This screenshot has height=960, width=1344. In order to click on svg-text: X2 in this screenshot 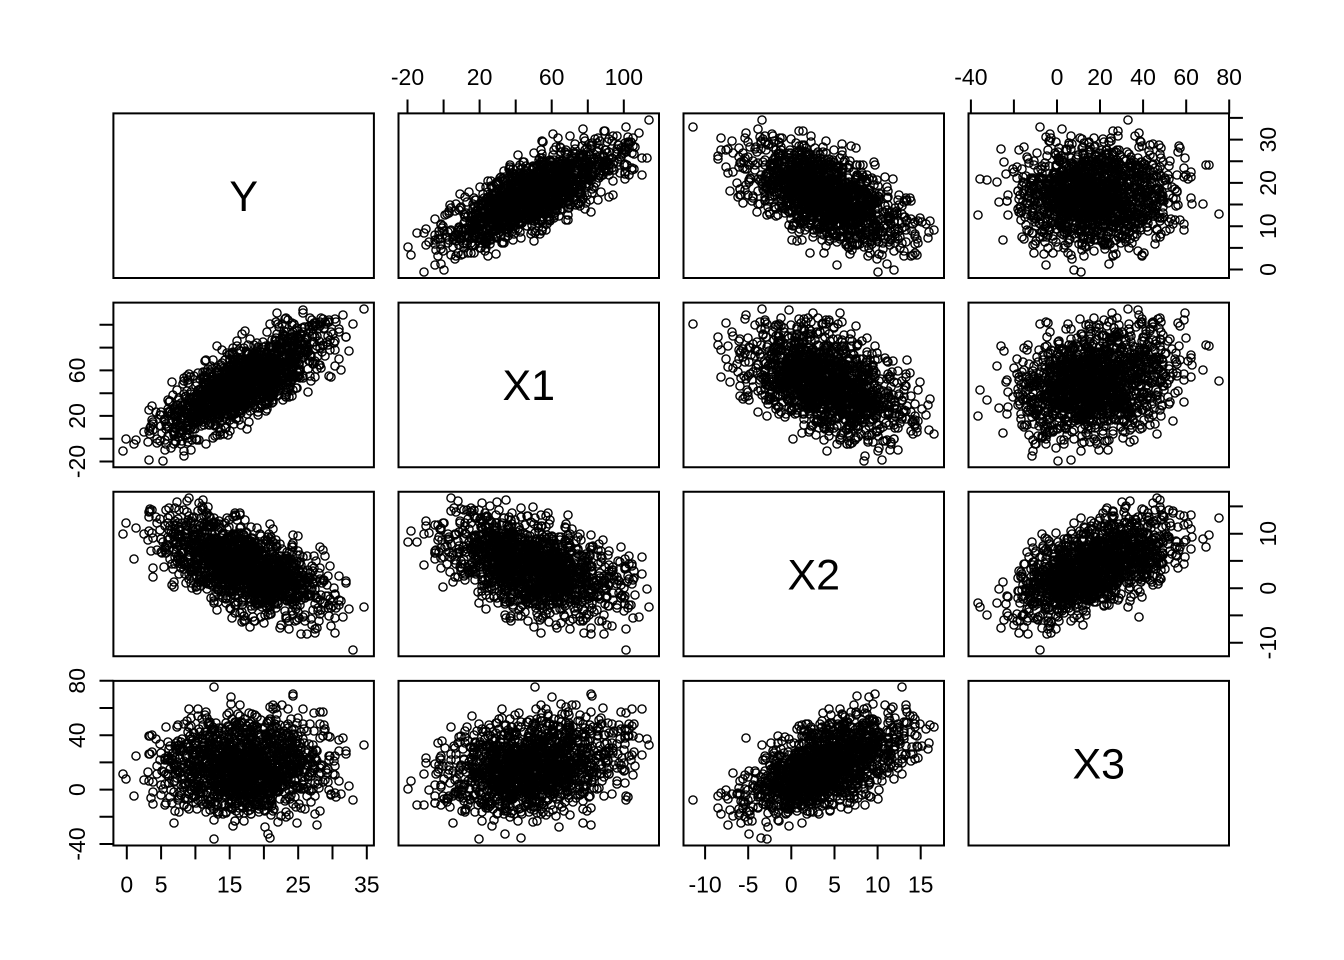, I will do `click(813, 575)`.